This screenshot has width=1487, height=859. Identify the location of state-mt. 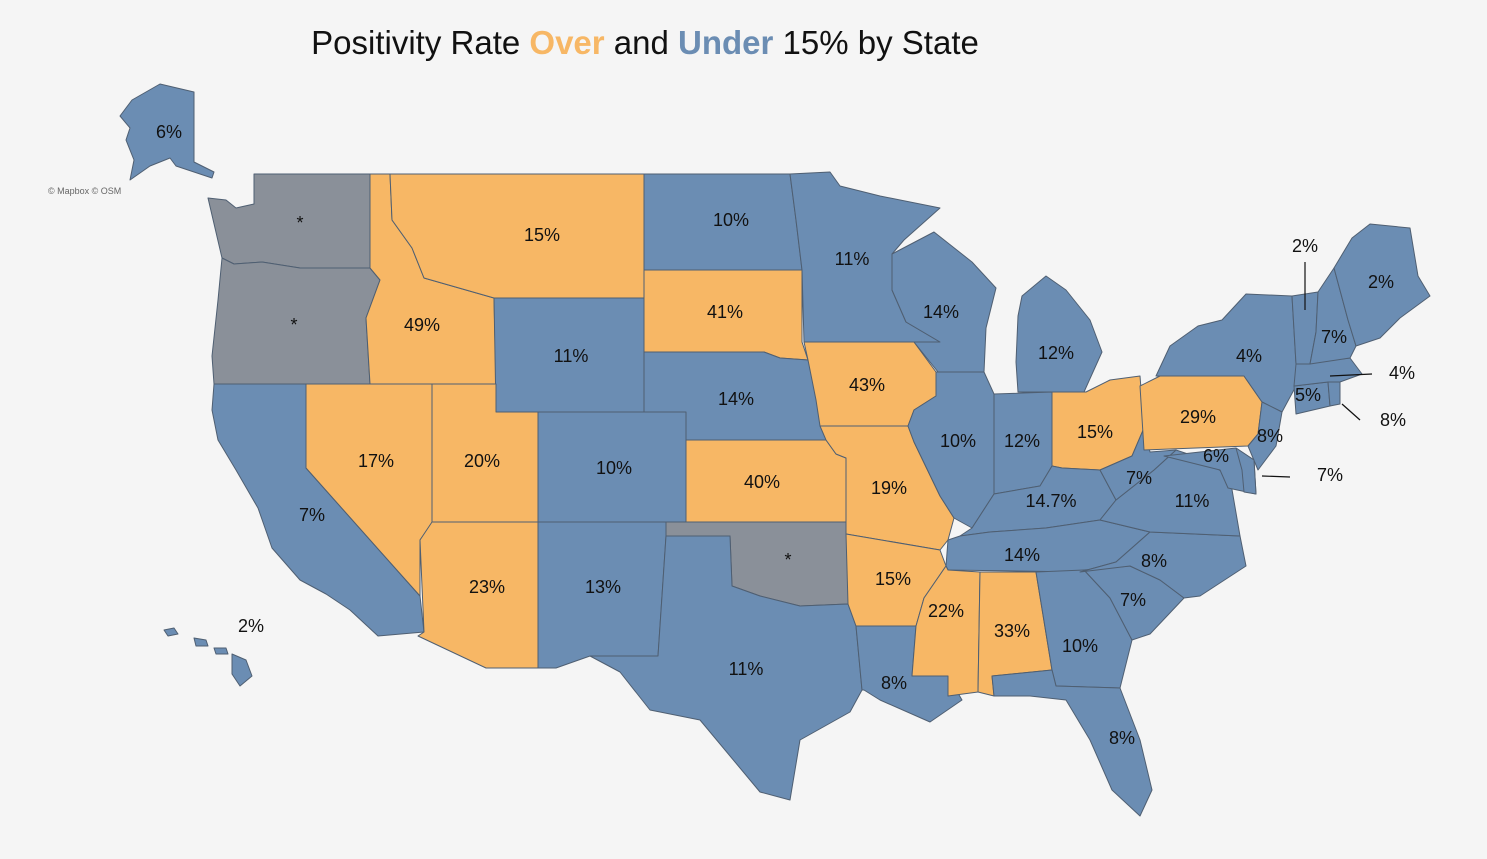
(517, 236).